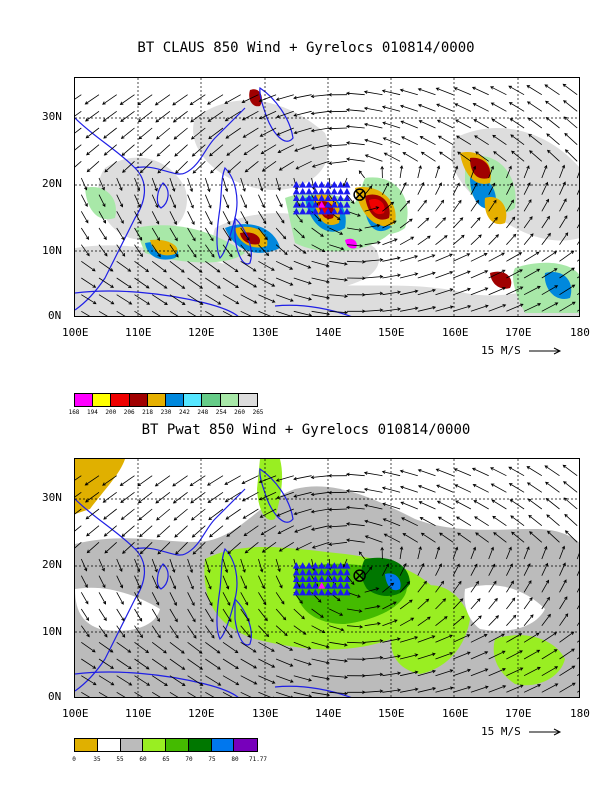 The width and height of the screenshot is (612, 792). What do you see at coordinates (306, 430) in the screenshot?
I see `panel2-title: BT Pwat 850 Wind + Gyrelocs 010814/0000` at bounding box center [306, 430].